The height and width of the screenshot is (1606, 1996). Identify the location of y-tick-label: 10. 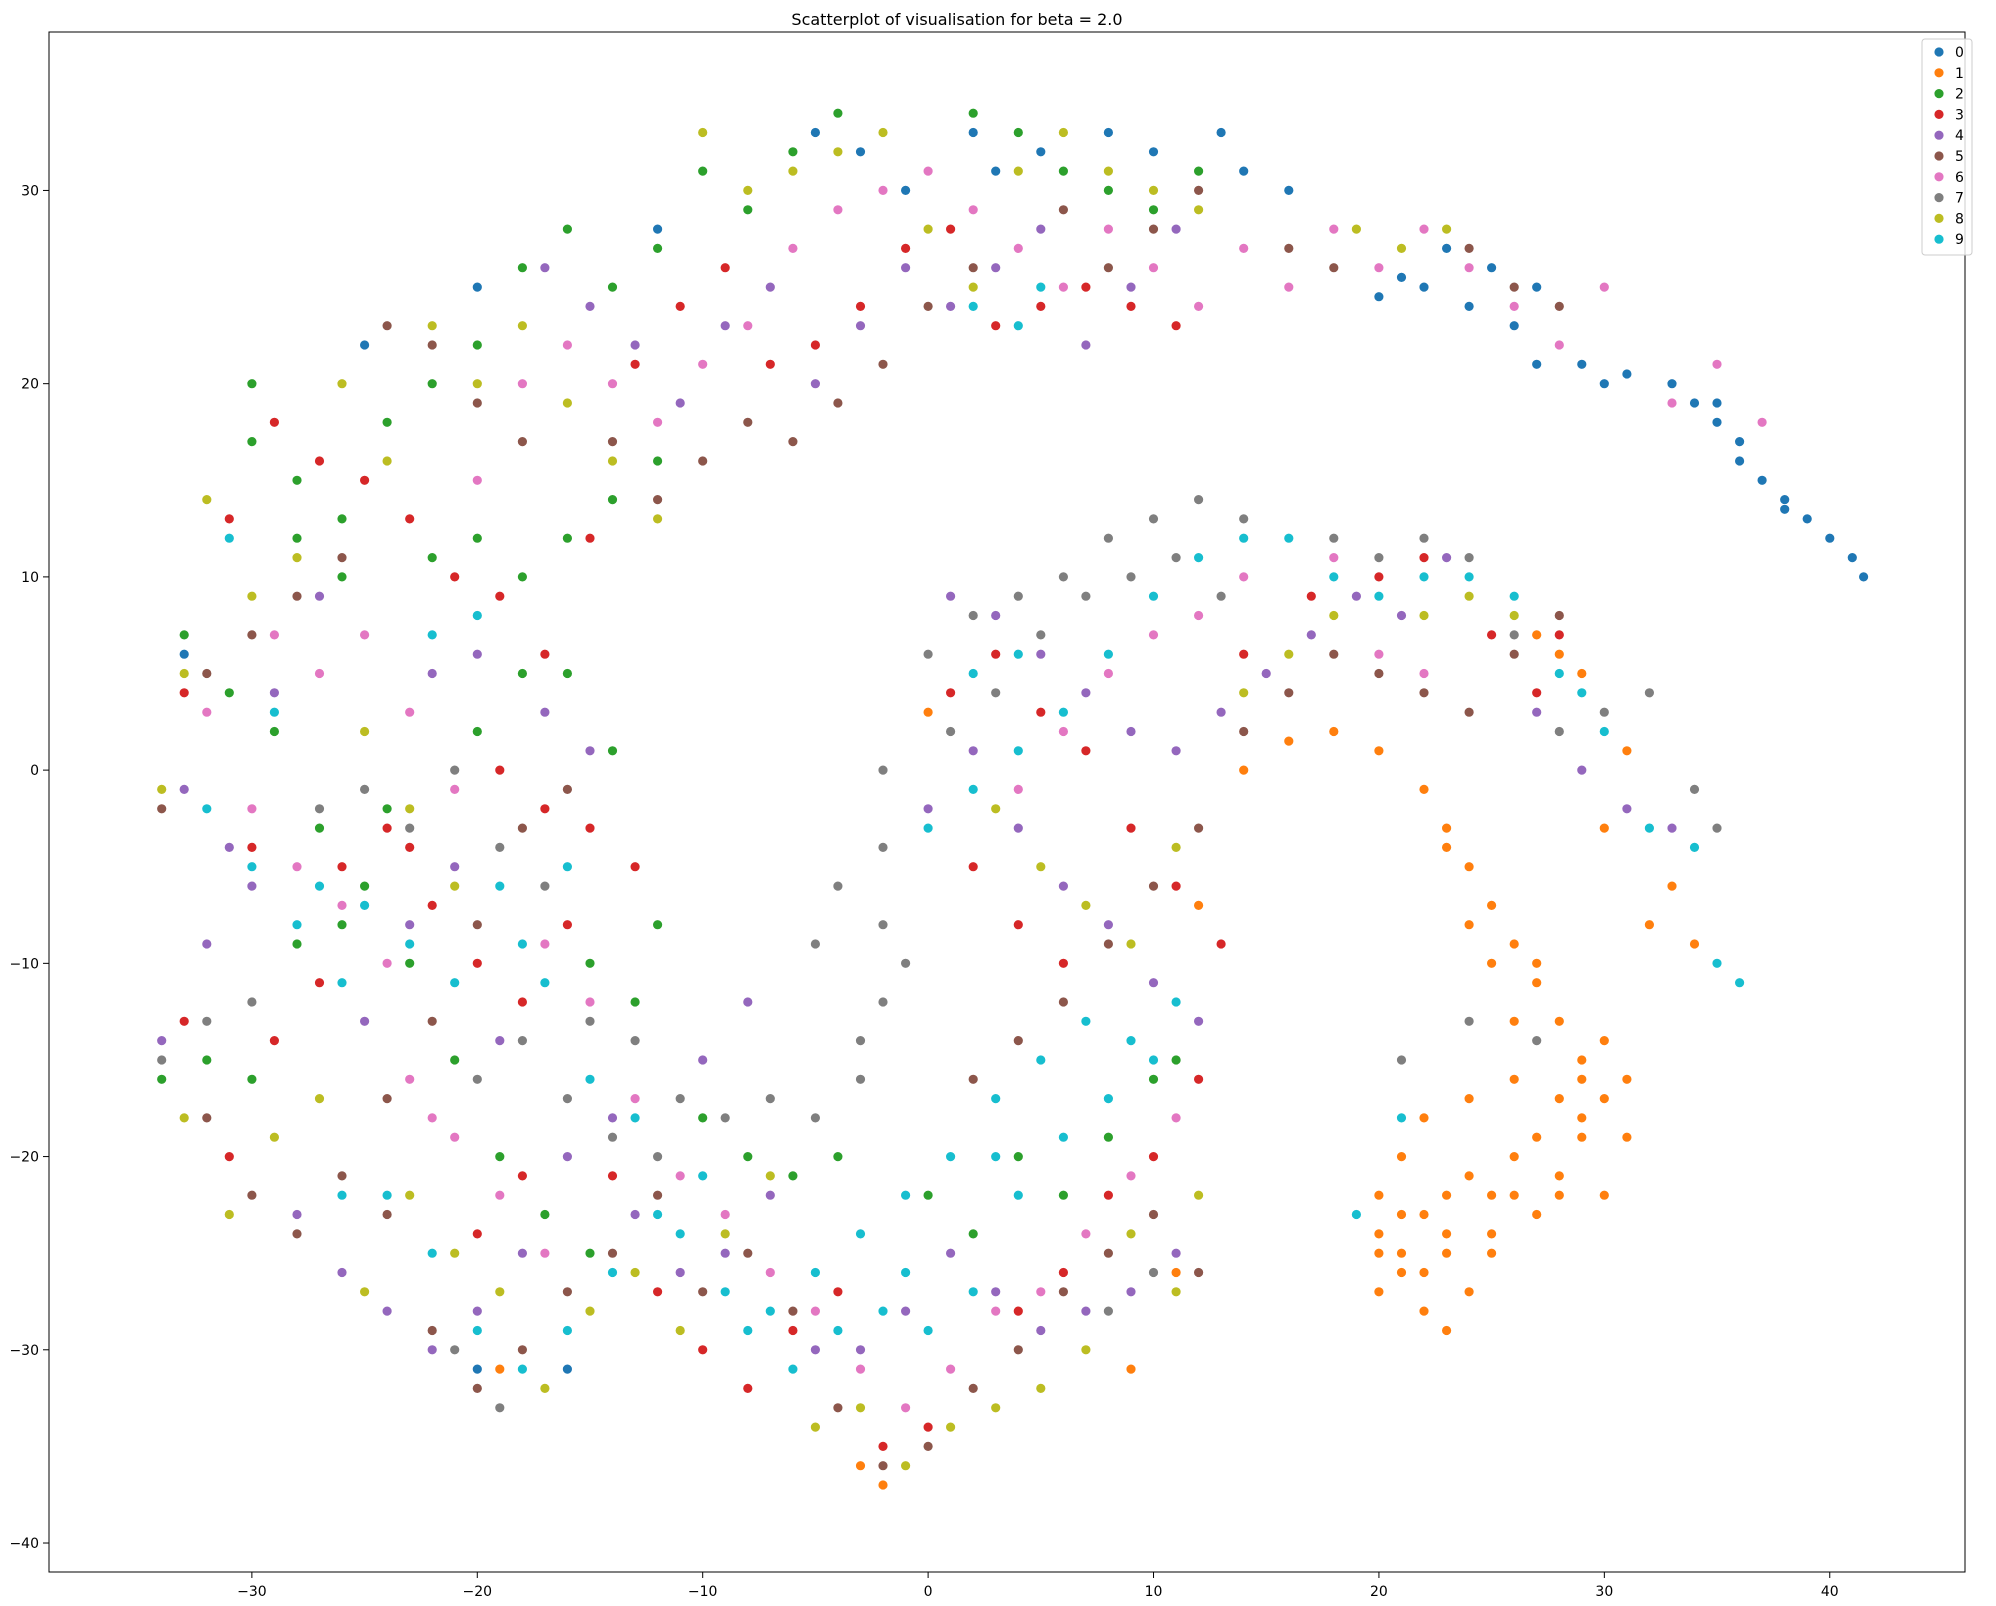
(30, 578).